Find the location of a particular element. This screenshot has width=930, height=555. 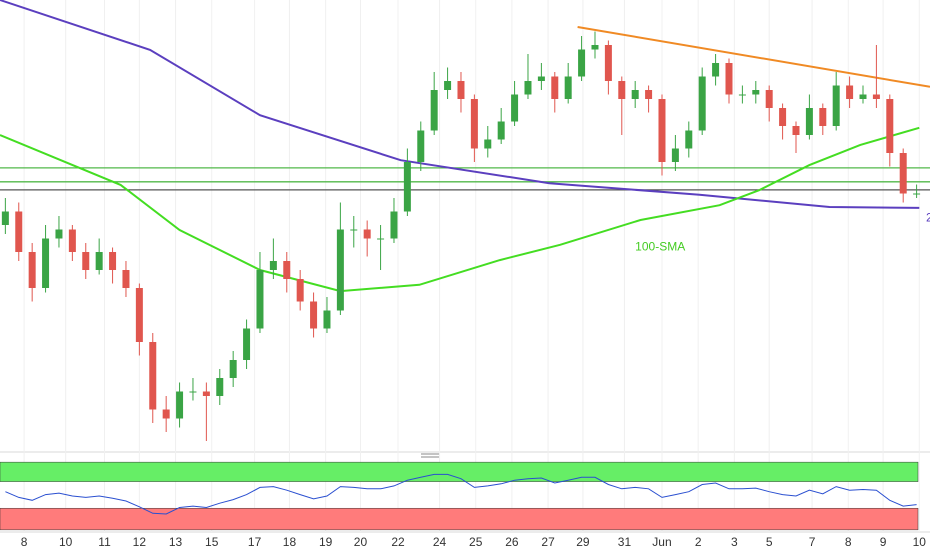

x-tick-label: 17 is located at coordinates (255, 542).